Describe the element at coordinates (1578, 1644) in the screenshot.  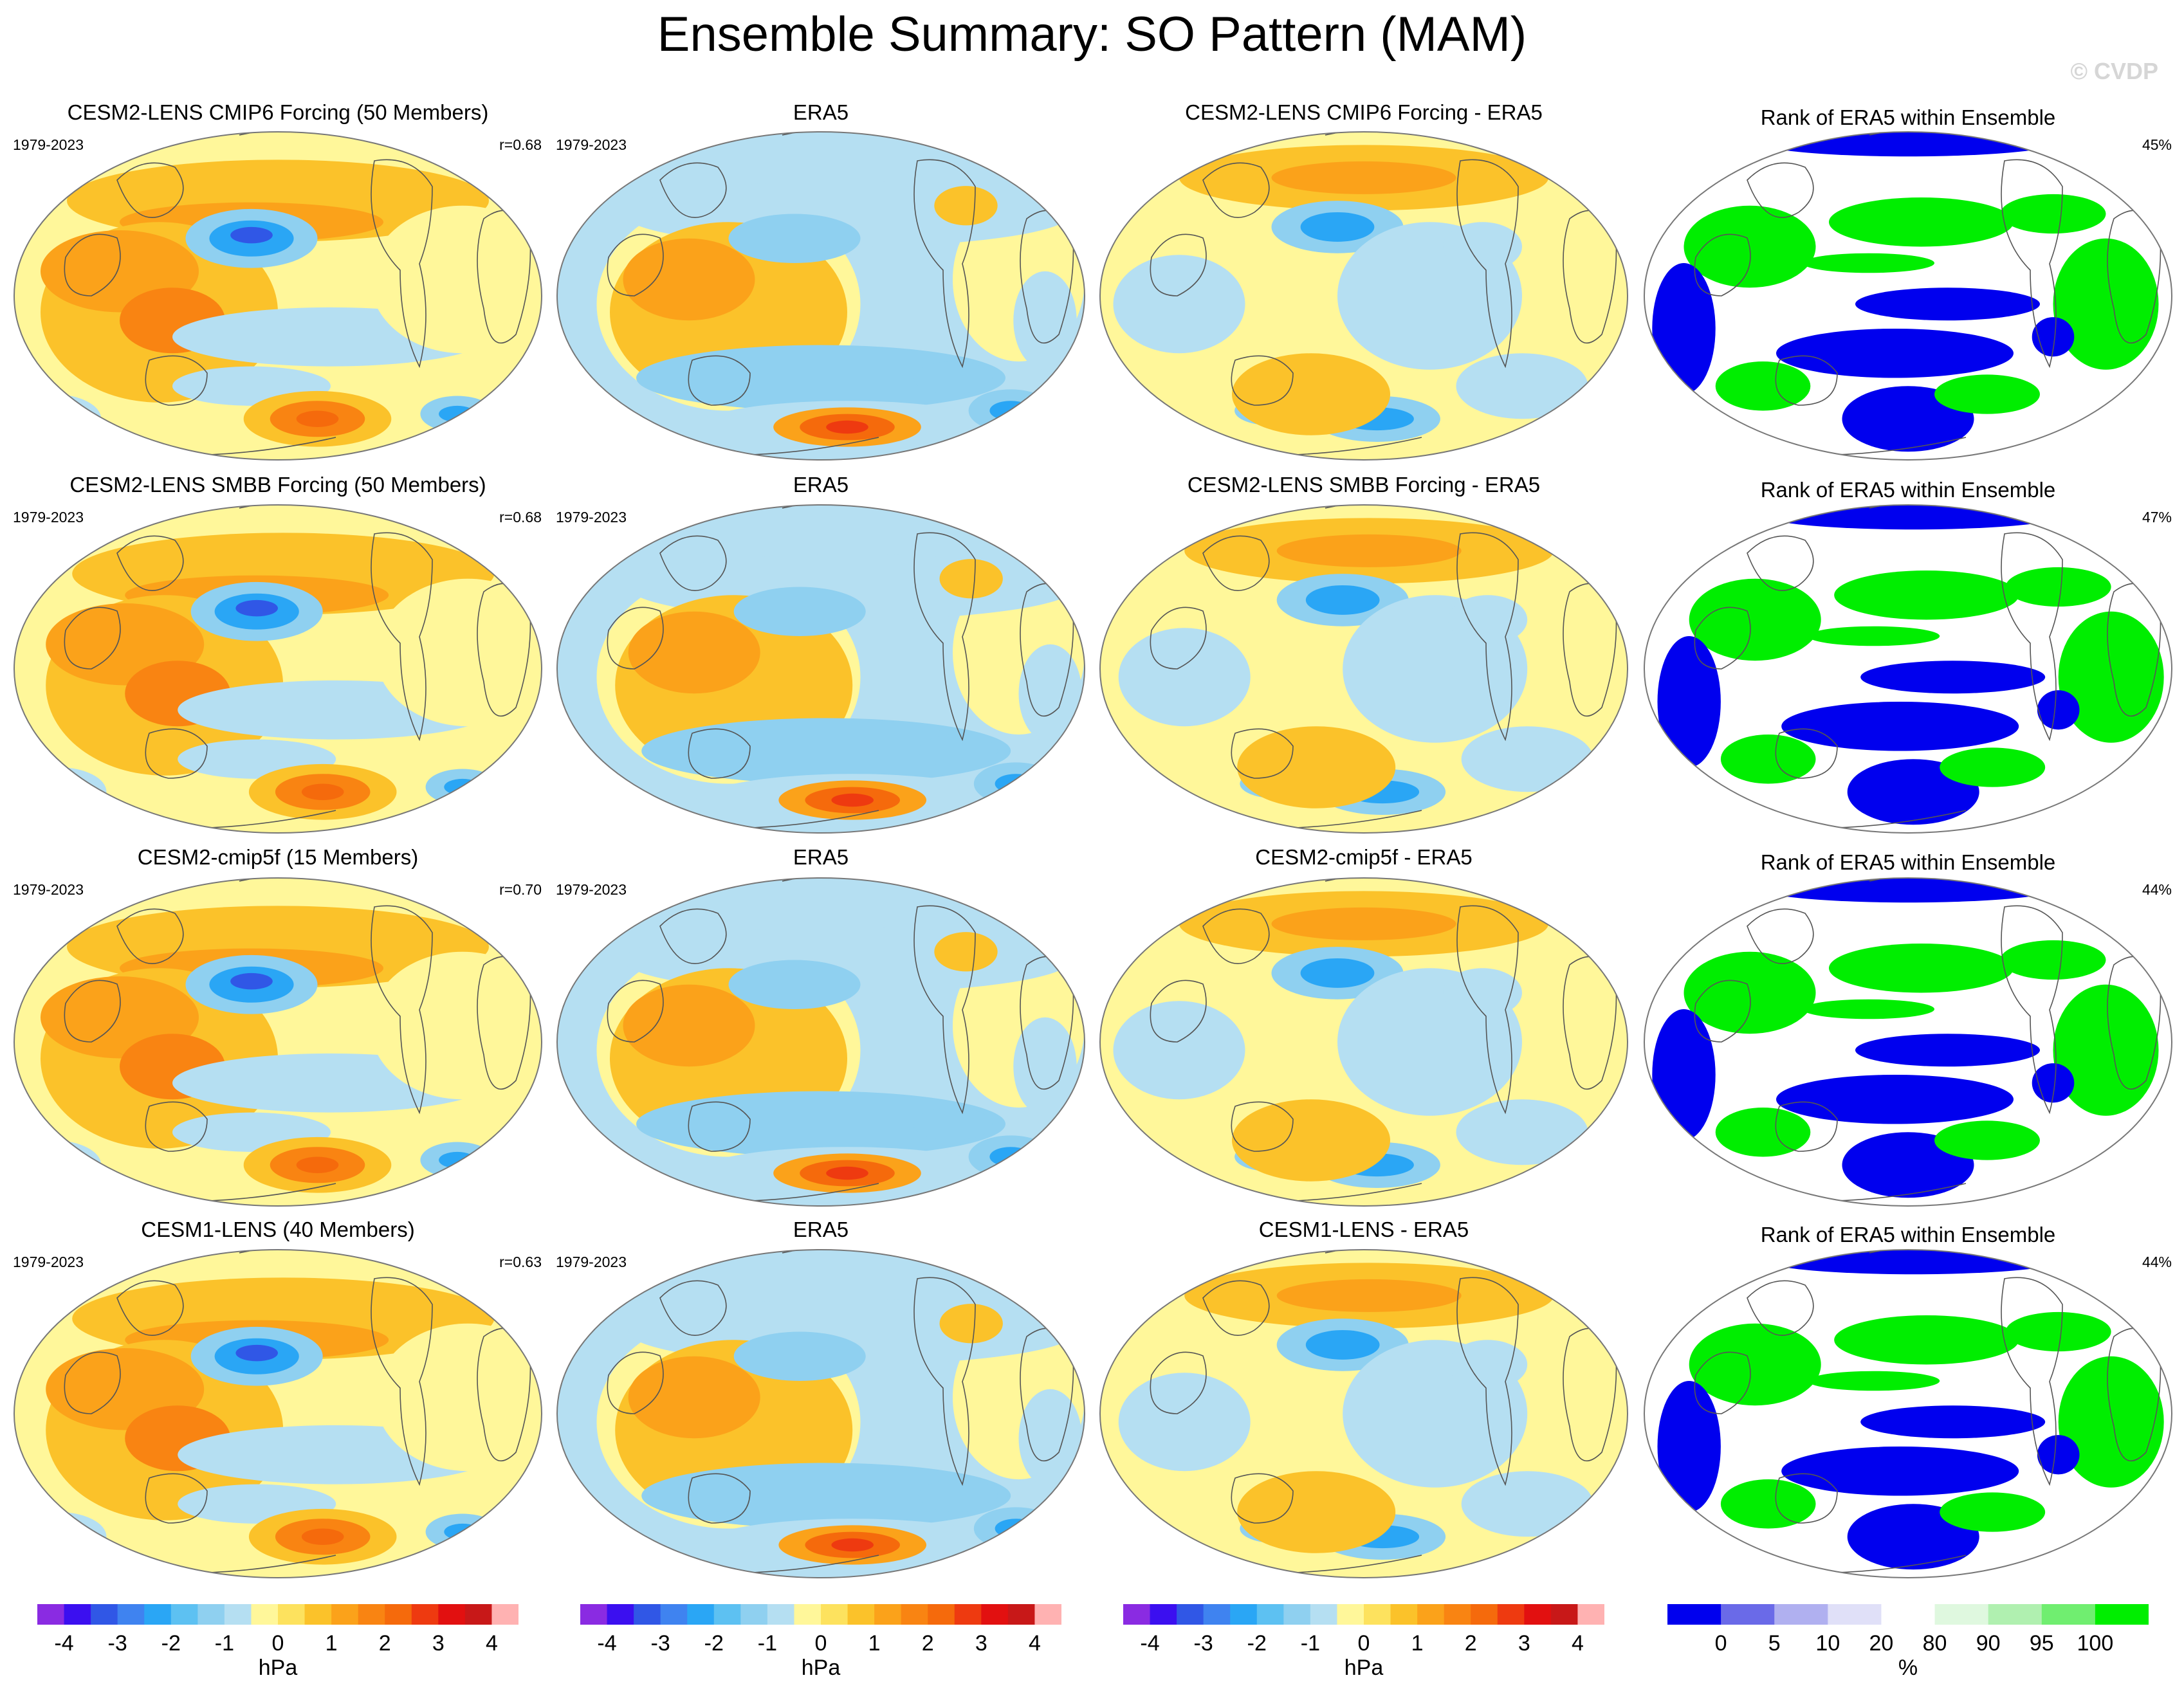
I see `colorbar-tick-label: 4` at that location.